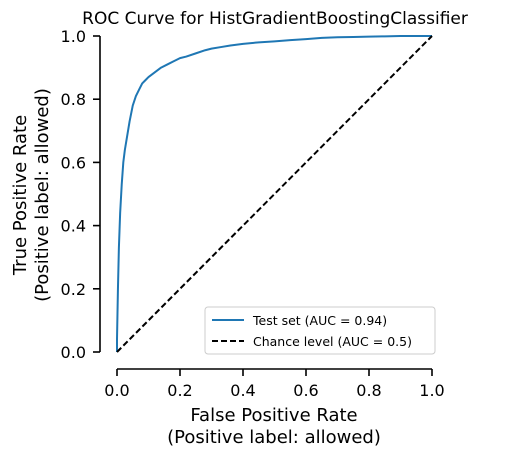 The image size is (505, 457). What do you see at coordinates (319, 320) in the screenshot?
I see `legend-label-test-set: Test set (AUC = 0.94)` at bounding box center [319, 320].